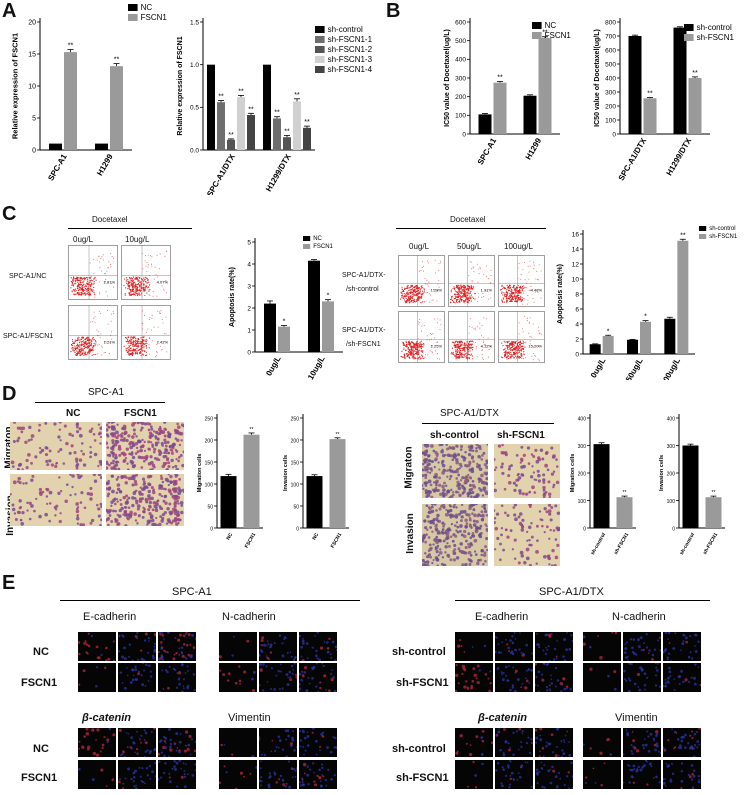 This screenshot has height=795, width=745. Describe the element at coordinates (576, 234) in the screenshot. I see `y-tick-label: 16` at that location.